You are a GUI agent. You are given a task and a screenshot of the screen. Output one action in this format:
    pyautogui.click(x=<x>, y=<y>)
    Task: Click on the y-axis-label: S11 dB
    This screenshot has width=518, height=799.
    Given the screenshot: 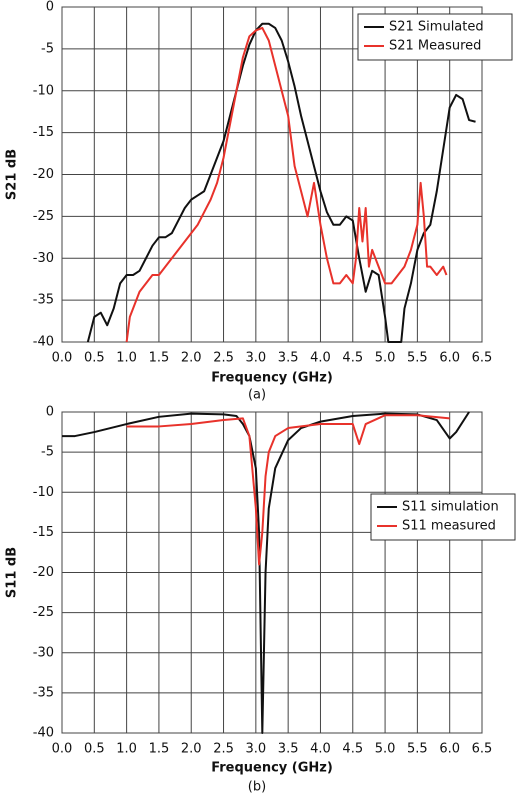 What is the action you would take?
    pyautogui.click(x=12, y=572)
    